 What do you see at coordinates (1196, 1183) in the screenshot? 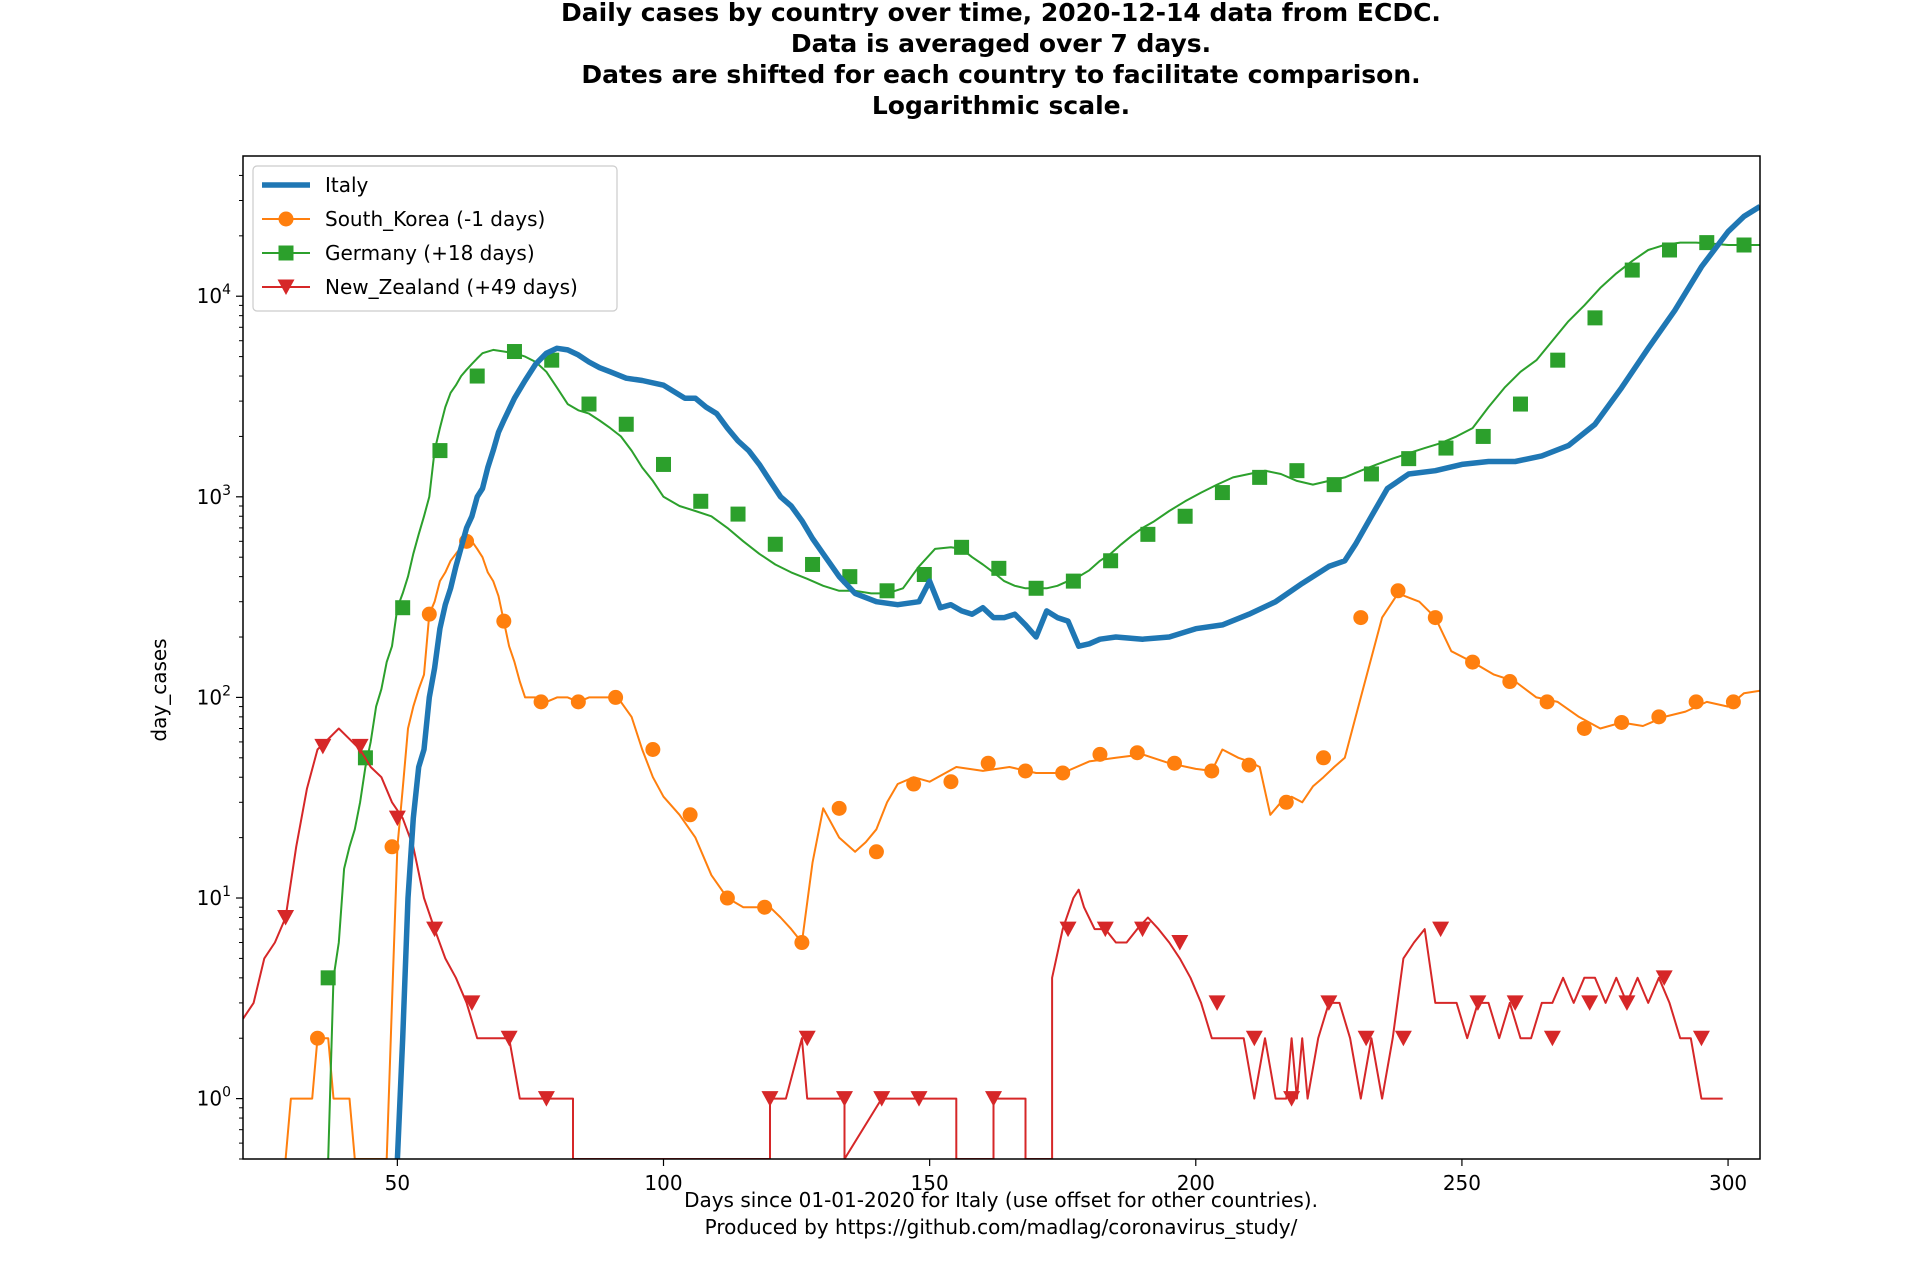
I see `x-tick-label: 200` at bounding box center [1196, 1183].